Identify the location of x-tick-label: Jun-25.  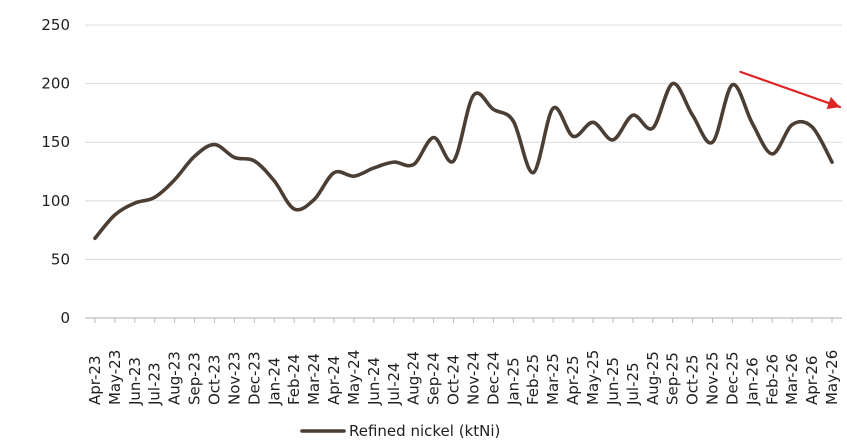
(613, 381).